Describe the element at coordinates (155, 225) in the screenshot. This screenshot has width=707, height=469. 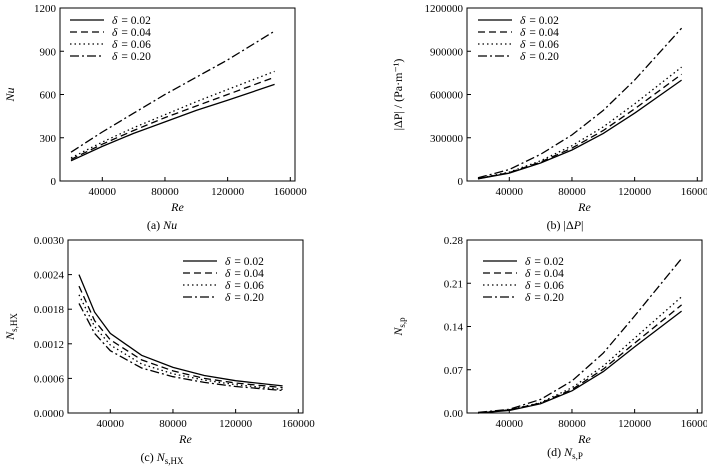
I see `caption-prefix: (a)` at that location.